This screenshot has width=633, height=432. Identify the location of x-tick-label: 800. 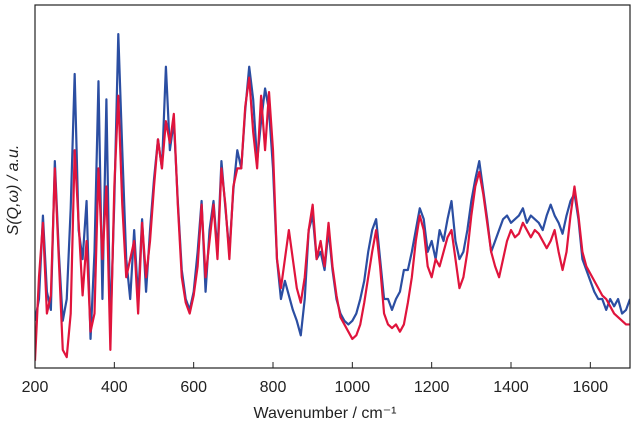
(273, 387).